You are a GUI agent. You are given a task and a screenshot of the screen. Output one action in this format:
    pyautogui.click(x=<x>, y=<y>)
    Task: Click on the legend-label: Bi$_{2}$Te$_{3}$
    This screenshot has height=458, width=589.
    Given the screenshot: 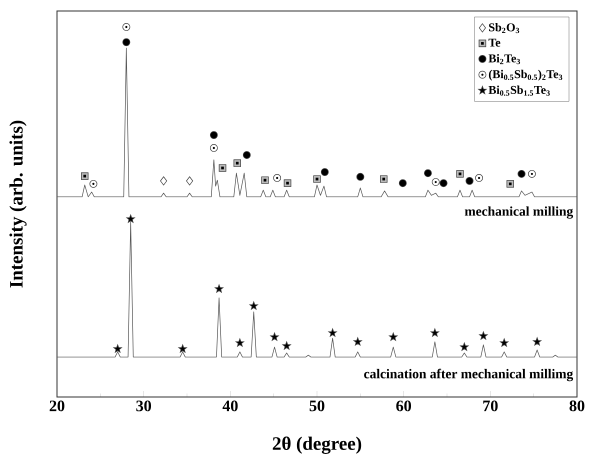 What is the action you would take?
    pyautogui.click(x=504, y=59)
    